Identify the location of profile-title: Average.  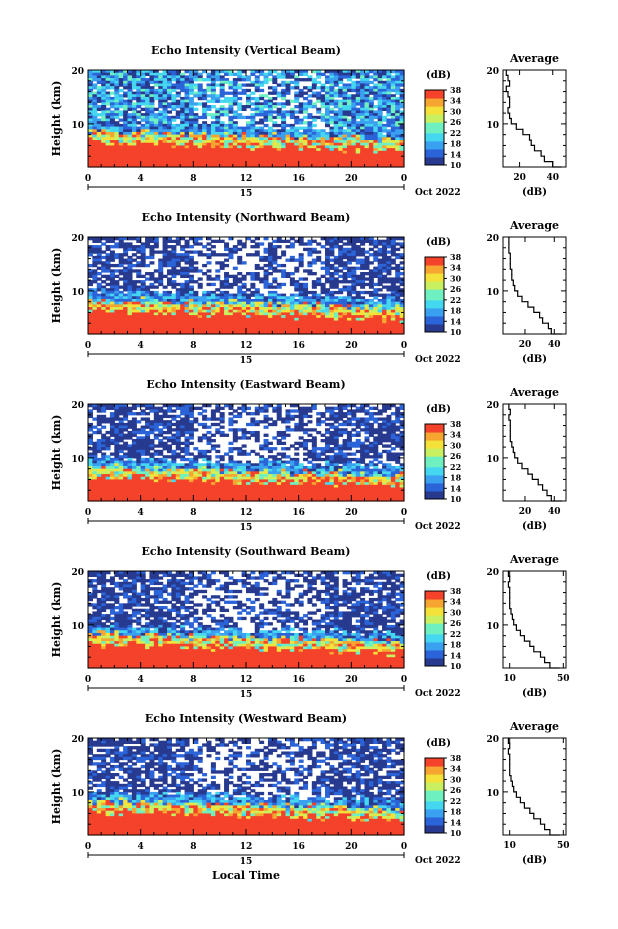
(534, 225).